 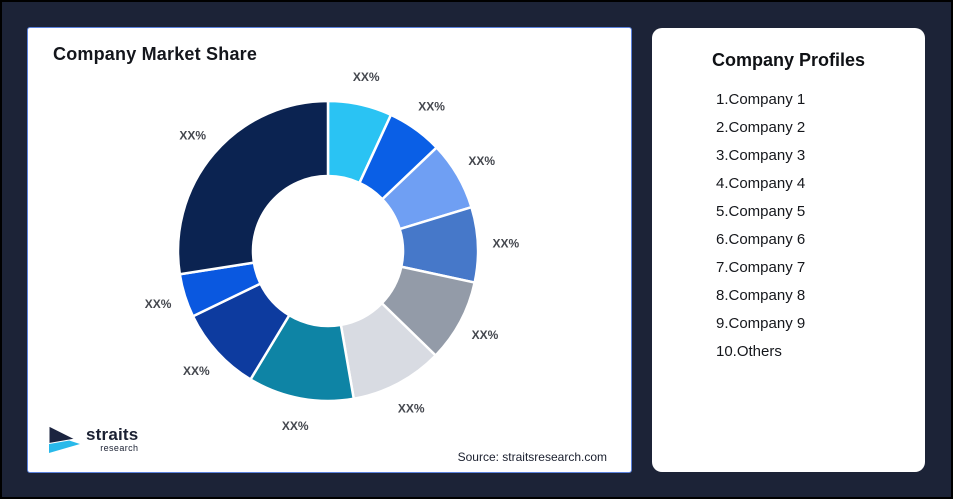 What do you see at coordinates (119, 448) in the screenshot?
I see `logo-sub-text: research` at bounding box center [119, 448].